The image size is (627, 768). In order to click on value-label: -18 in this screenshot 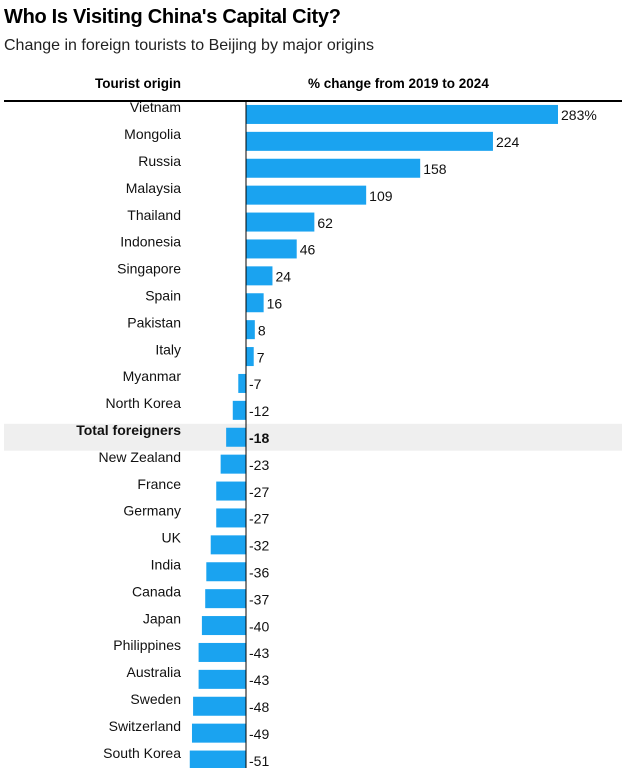, I will do `click(259, 438)`.